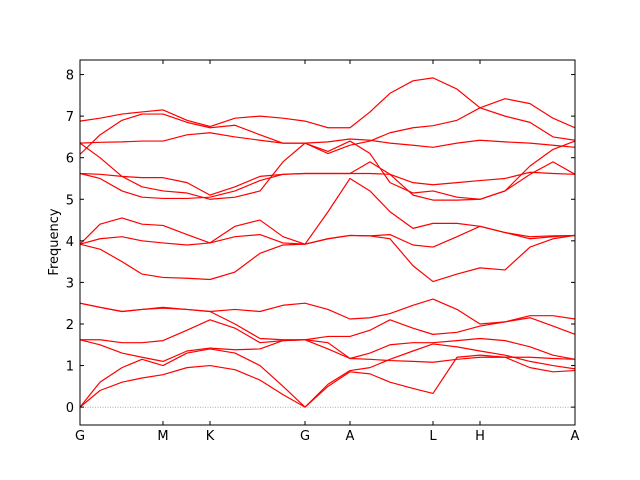  Describe the element at coordinates (54, 241) in the screenshot. I see `y-axis-label: Frequency` at that location.